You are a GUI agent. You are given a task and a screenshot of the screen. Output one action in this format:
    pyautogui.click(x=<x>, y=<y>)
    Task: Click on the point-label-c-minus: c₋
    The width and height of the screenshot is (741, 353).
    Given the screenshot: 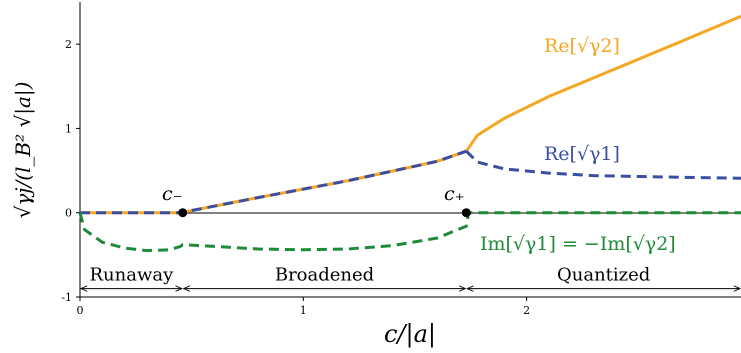 What is the action you would take?
    pyautogui.click(x=172, y=194)
    